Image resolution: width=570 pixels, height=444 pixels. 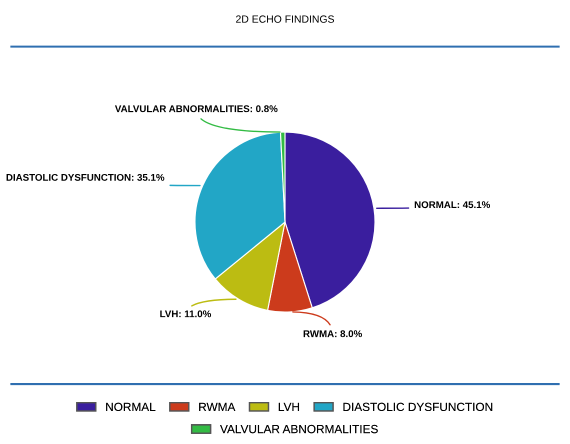 I want to click on data-label: LVH: 11.0%, so click(x=186, y=314).